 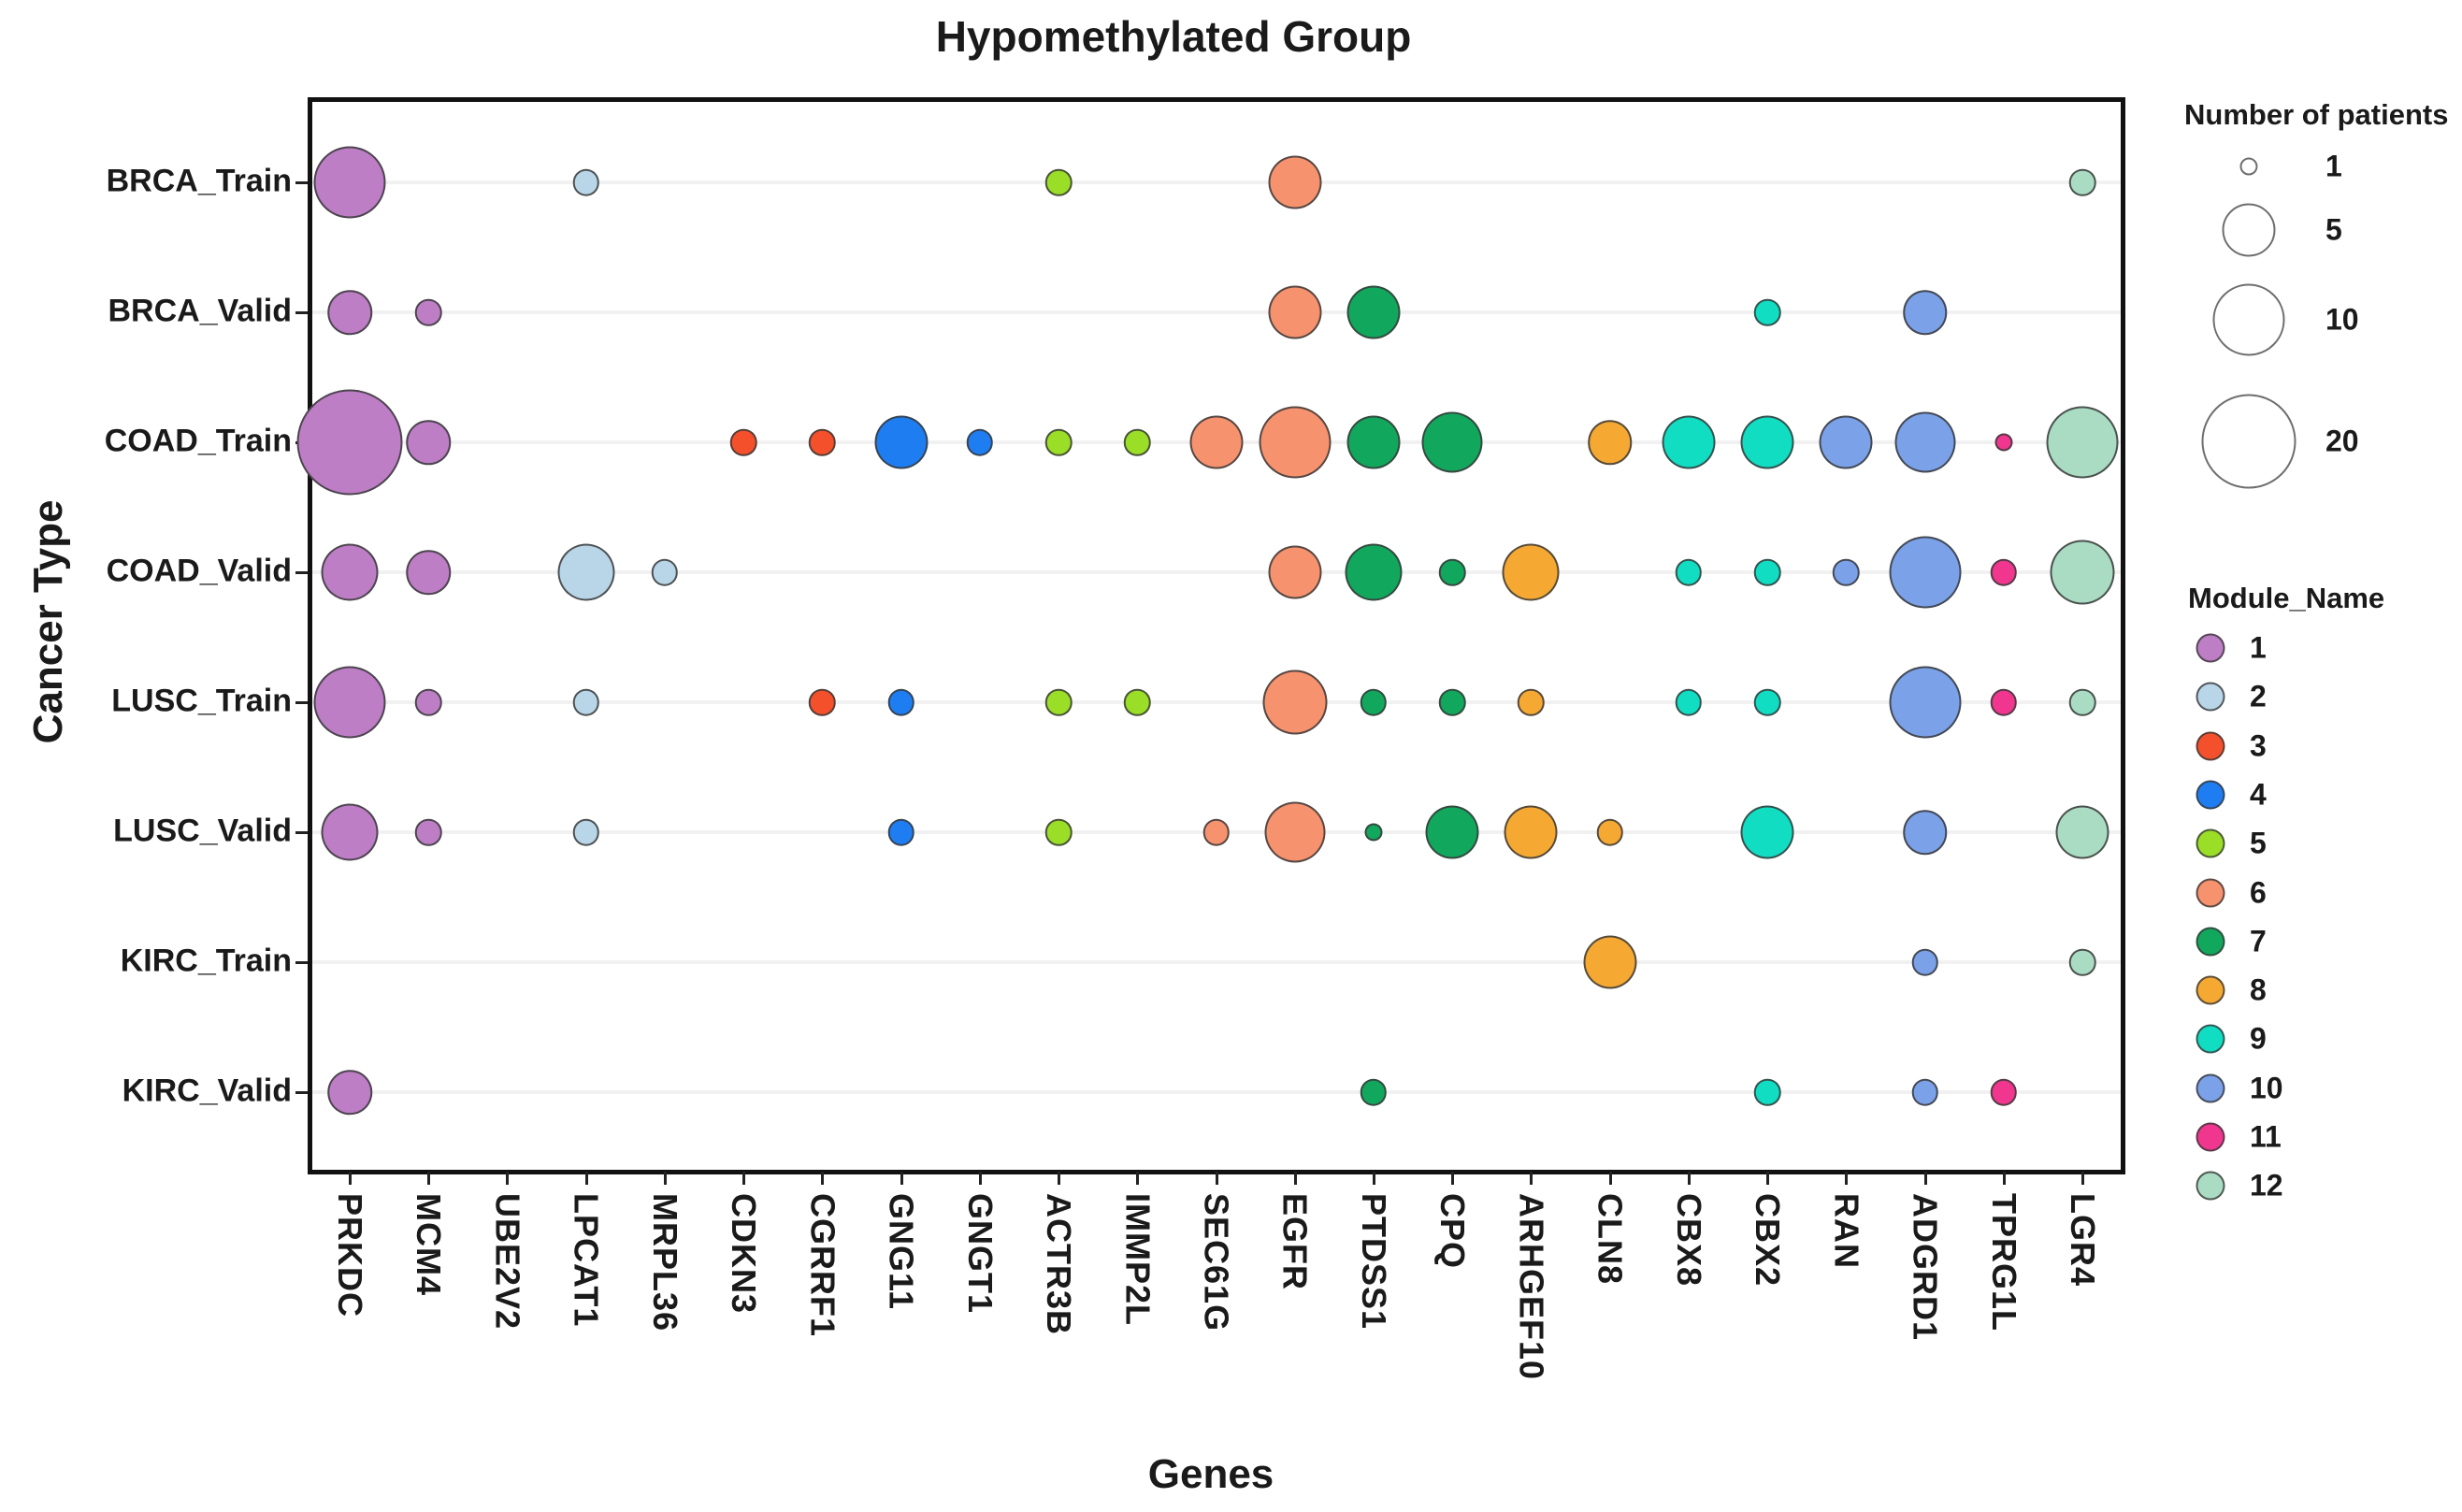 What do you see at coordinates (2258, 941) in the screenshot?
I see `module-legend-value: 7` at bounding box center [2258, 941].